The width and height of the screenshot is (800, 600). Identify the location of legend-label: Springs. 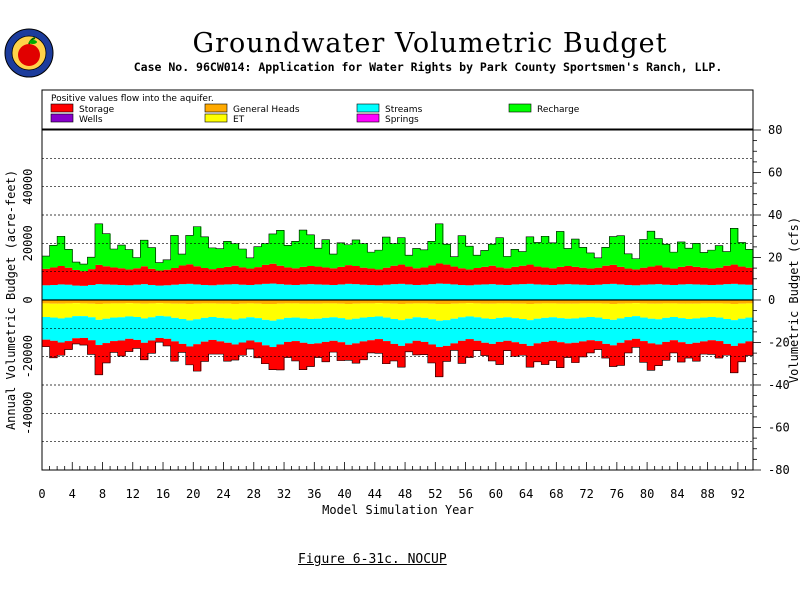
(402, 120).